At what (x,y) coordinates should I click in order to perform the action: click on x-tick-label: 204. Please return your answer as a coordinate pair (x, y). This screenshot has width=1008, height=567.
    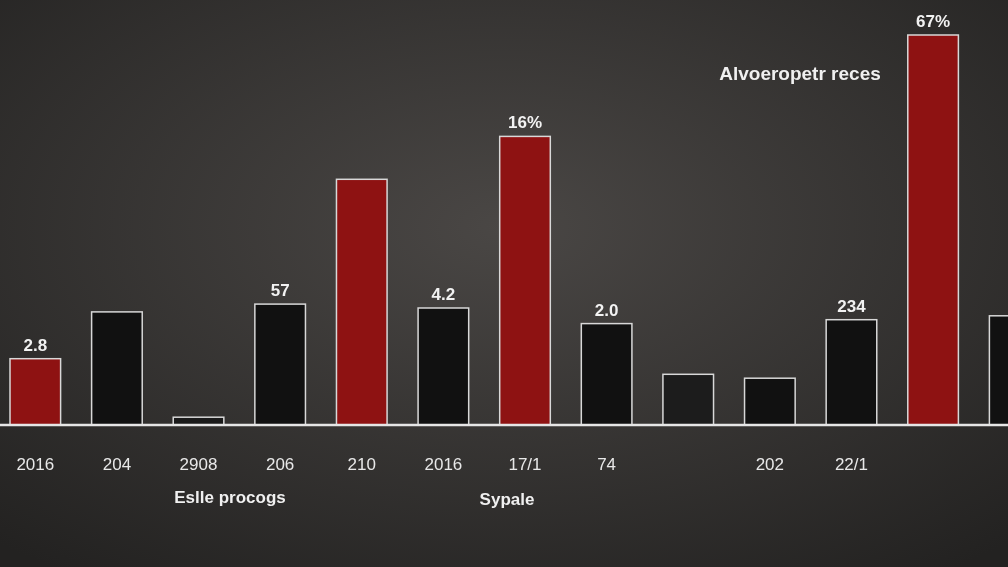
    Looking at the image, I should click on (117, 464).